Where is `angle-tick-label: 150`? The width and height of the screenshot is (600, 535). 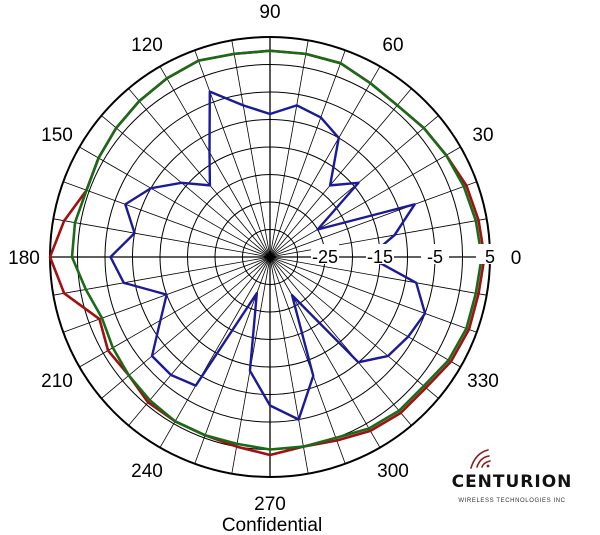 angle-tick-label: 150 is located at coordinates (57, 135).